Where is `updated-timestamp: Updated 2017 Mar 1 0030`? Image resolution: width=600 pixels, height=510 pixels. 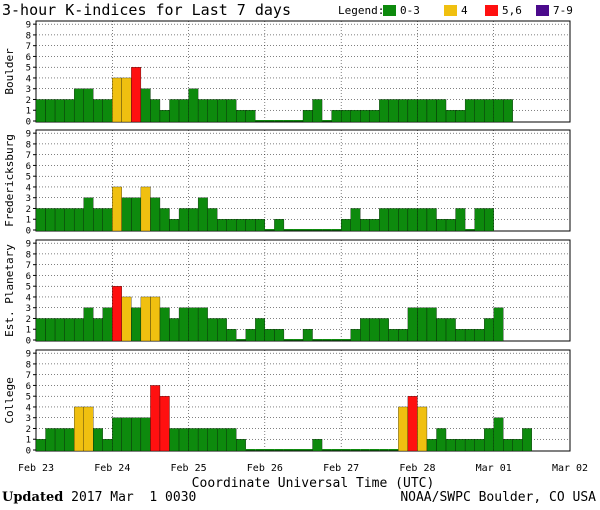 updated-timestamp: Updated 2017 Mar 1 0030 is located at coordinates (99, 497).